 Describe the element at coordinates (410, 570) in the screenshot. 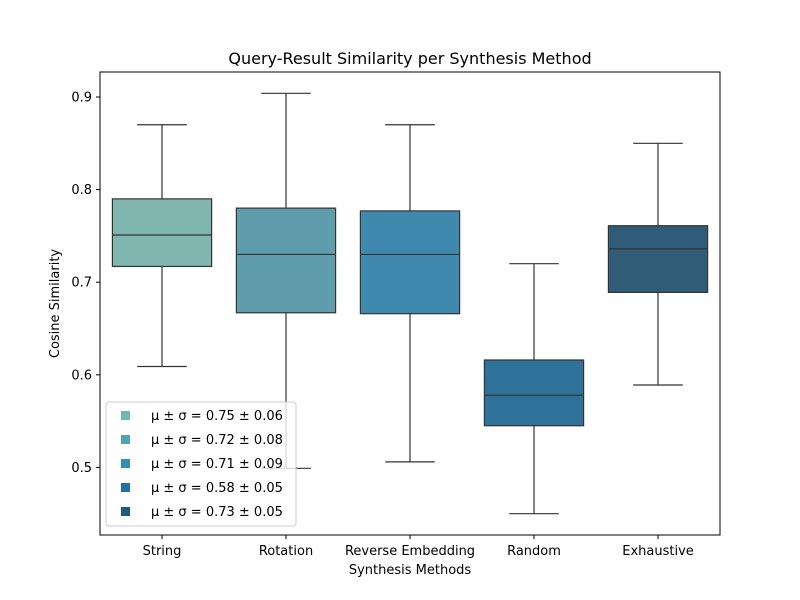

I see `x-axis-label: Synthesis Methods` at that location.